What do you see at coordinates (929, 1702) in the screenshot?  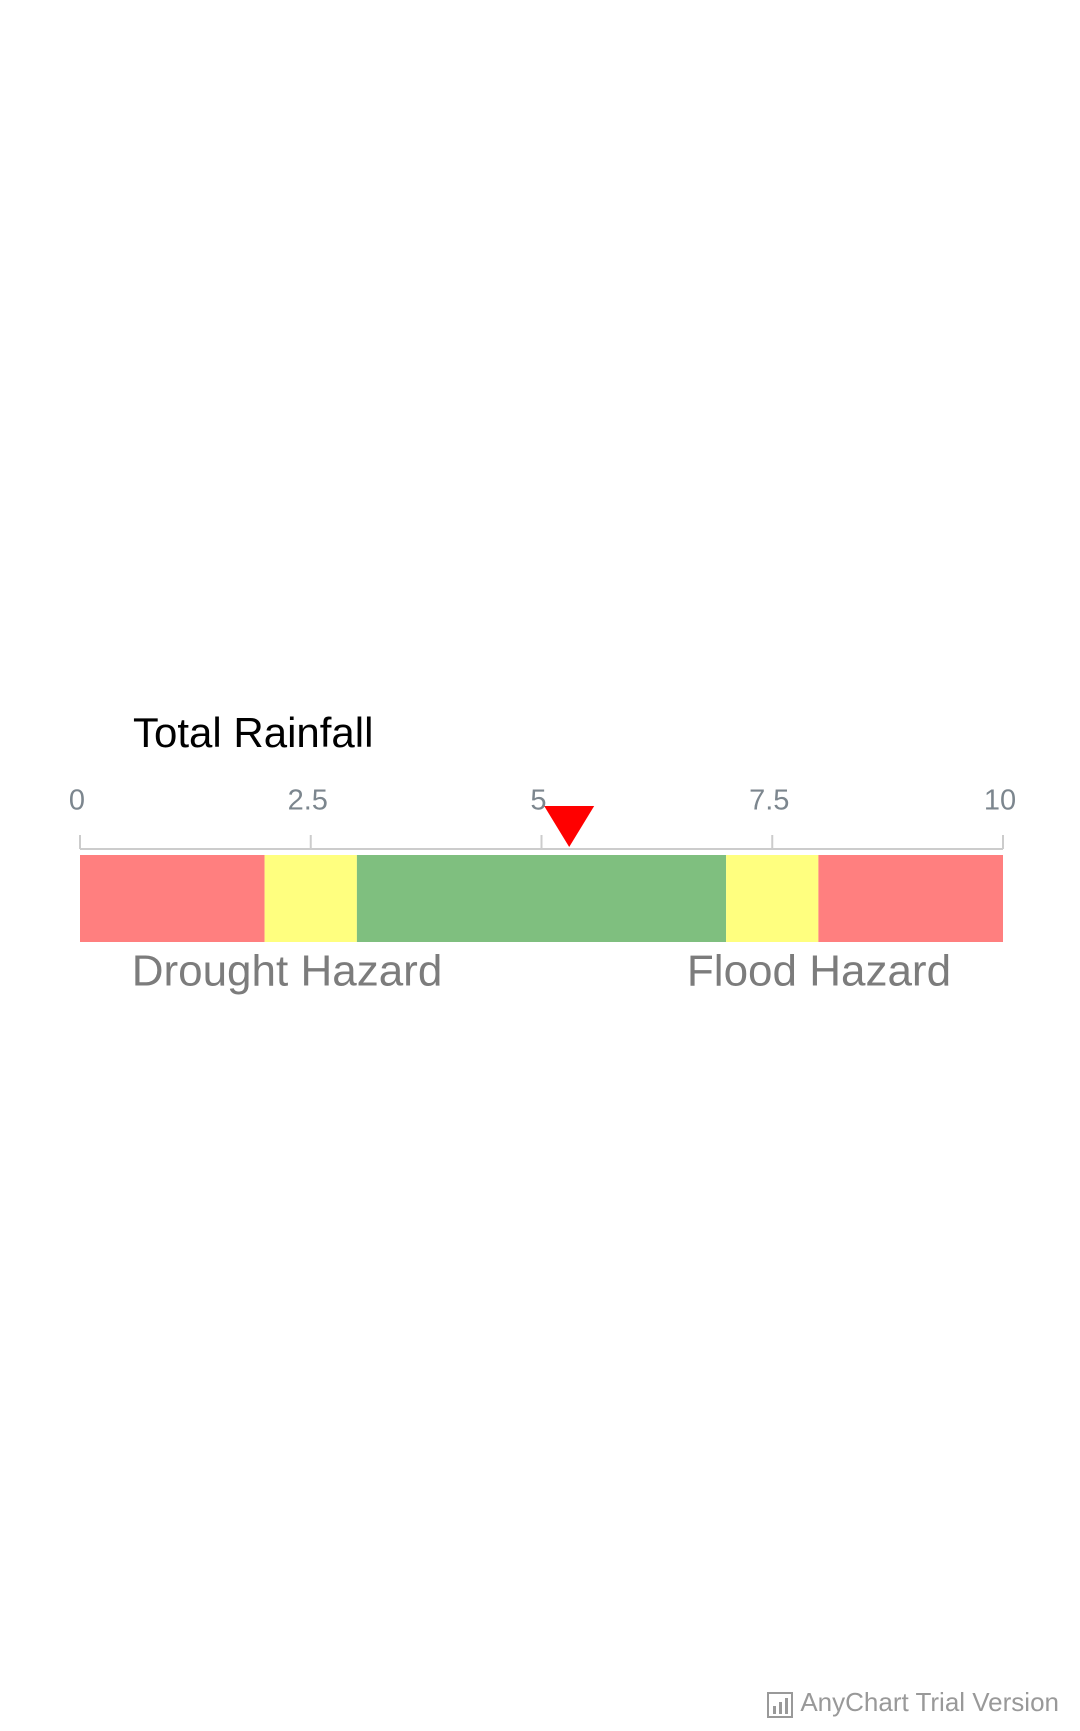 I see `watermark: AnyChart Trial Version` at bounding box center [929, 1702].